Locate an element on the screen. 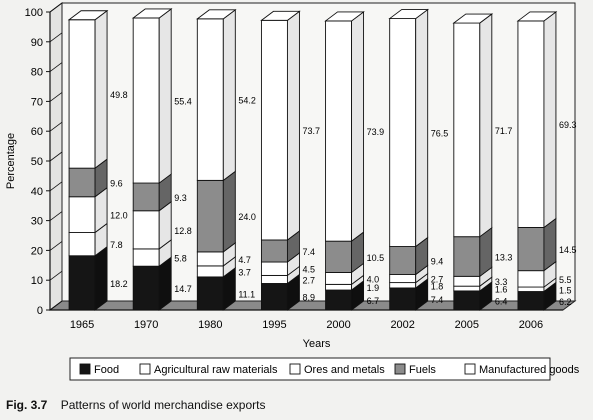 The height and width of the screenshot is (420, 593). data-label: 6.4 is located at coordinates (501, 301).